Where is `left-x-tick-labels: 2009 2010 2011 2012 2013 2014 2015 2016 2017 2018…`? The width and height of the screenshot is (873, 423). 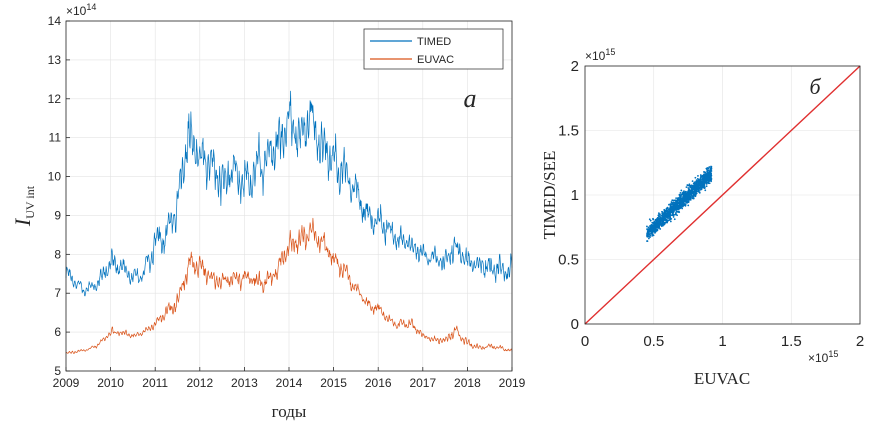
left-x-tick-labels: 2009 2010 2011 2012 2013 2014 2015 2016 2017 2018… is located at coordinates (289, 378).